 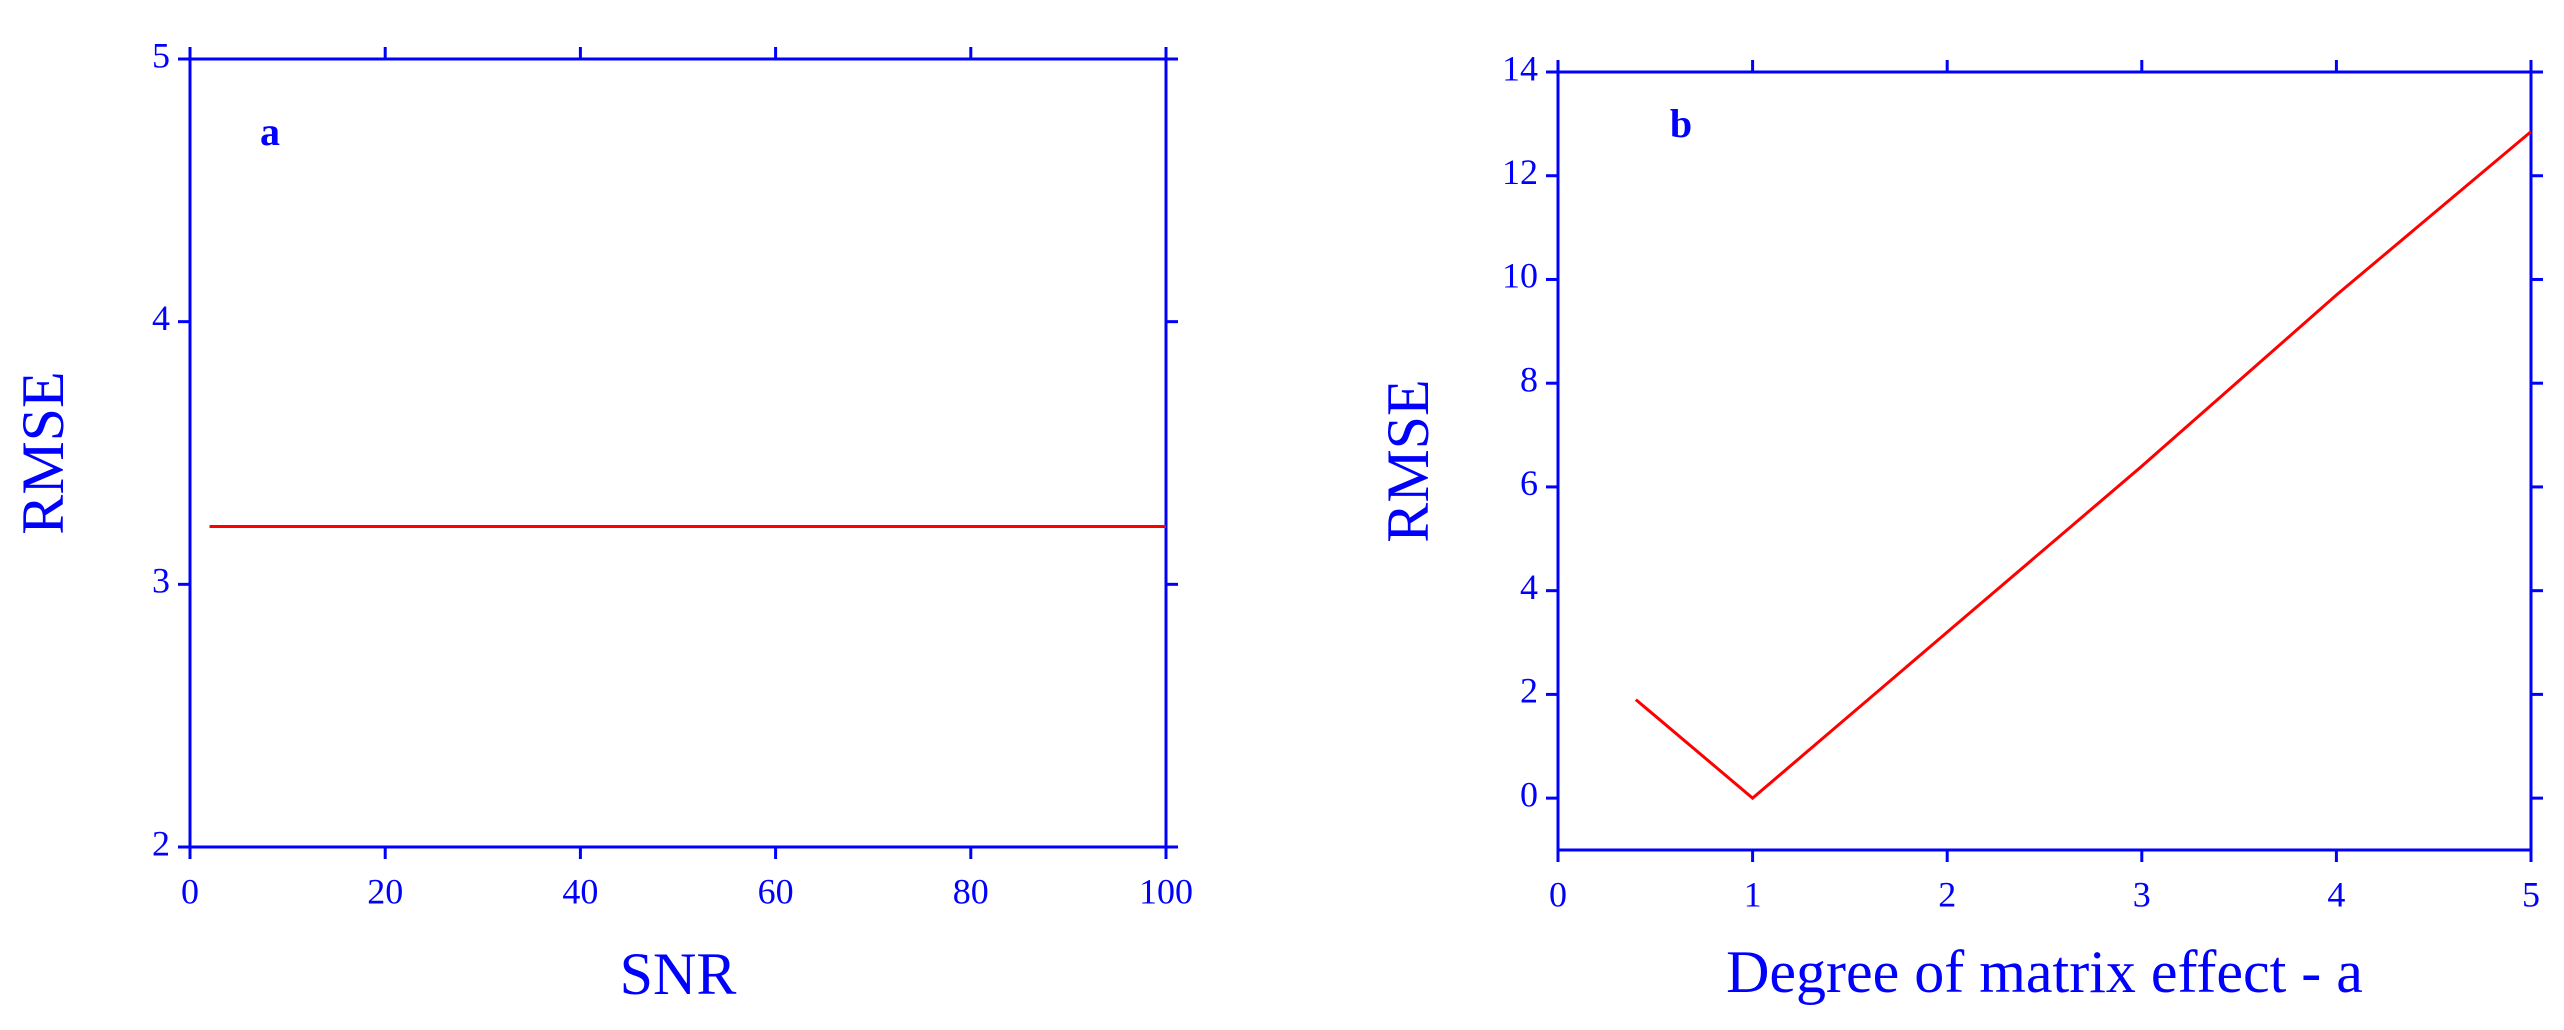 I want to click on y-tick-label: 6, so click(x=1529, y=483).